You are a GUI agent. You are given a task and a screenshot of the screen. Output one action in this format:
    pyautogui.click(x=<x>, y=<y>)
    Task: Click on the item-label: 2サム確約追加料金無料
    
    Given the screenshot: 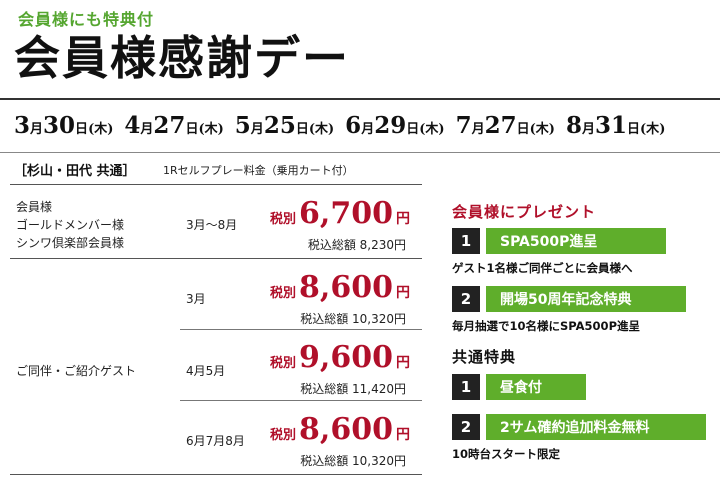 What is the action you would take?
    pyautogui.click(x=596, y=427)
    